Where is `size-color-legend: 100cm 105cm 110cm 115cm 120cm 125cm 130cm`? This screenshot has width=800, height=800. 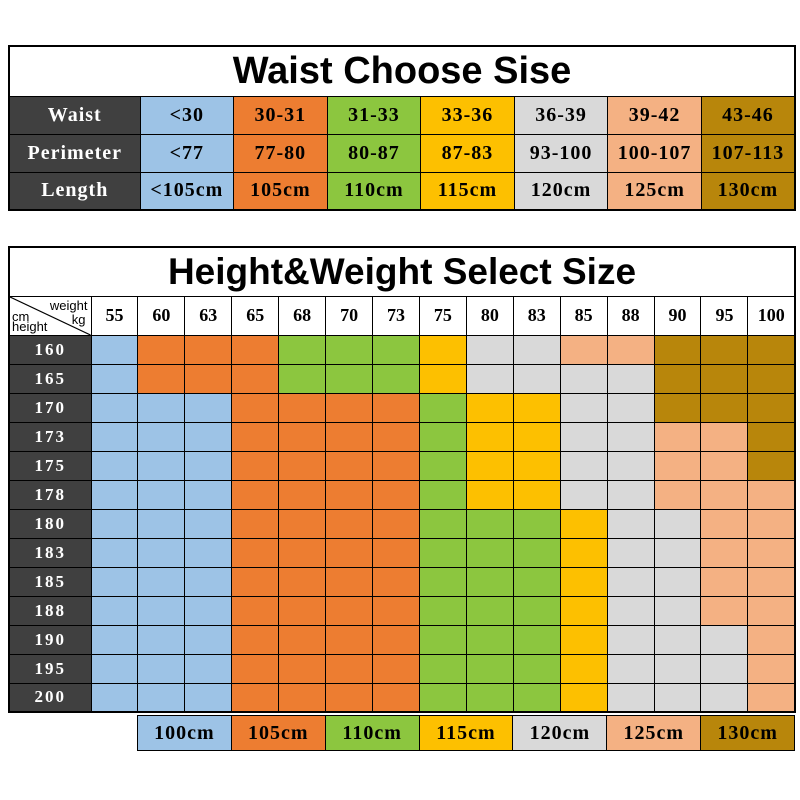
size-color-legend: 100cm 105cm 110cm 115cm 120cm 125cm 130cm is located at coordinates (466, 733).